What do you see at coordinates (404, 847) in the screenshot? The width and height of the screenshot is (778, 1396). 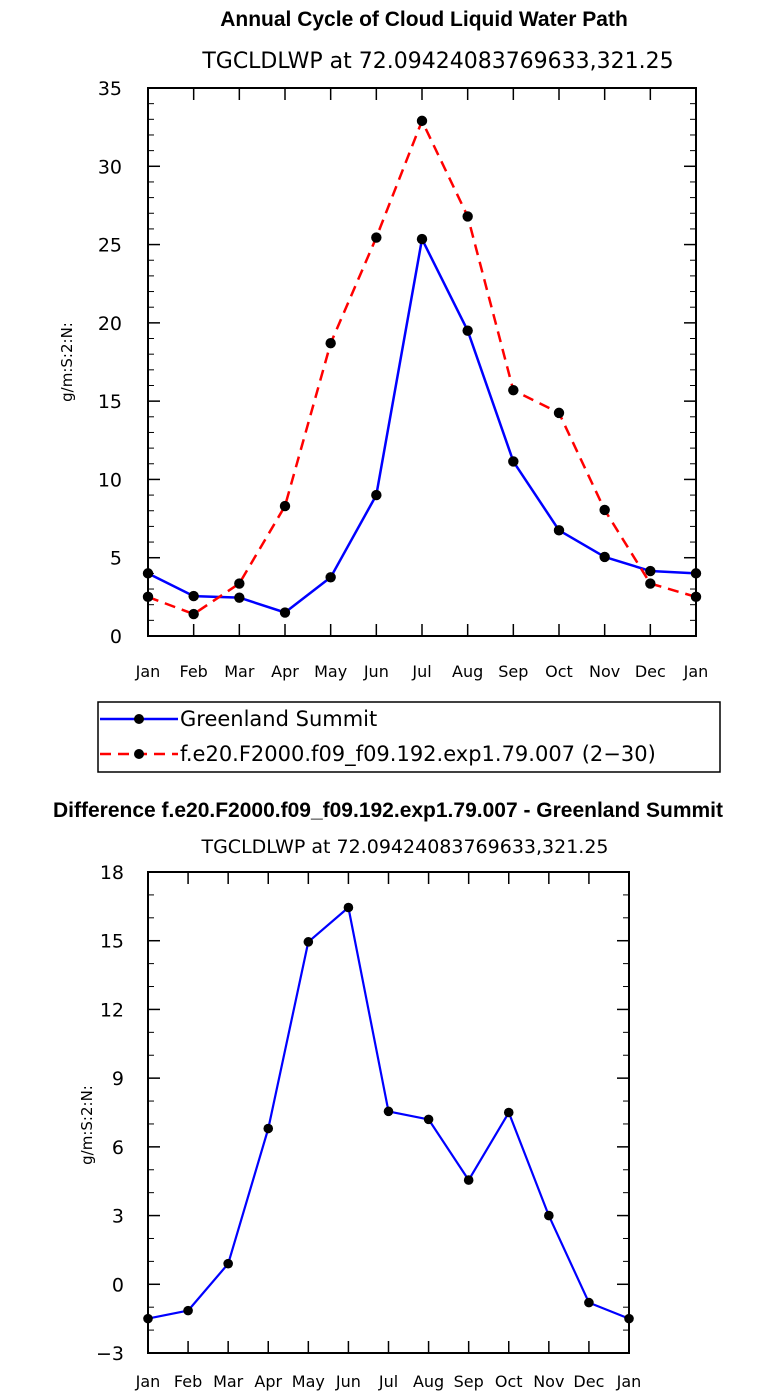 I see `chart2-subtitle: TGCLDLWP at 72.09424083769633,321.25` at bounding box center [404, 847].